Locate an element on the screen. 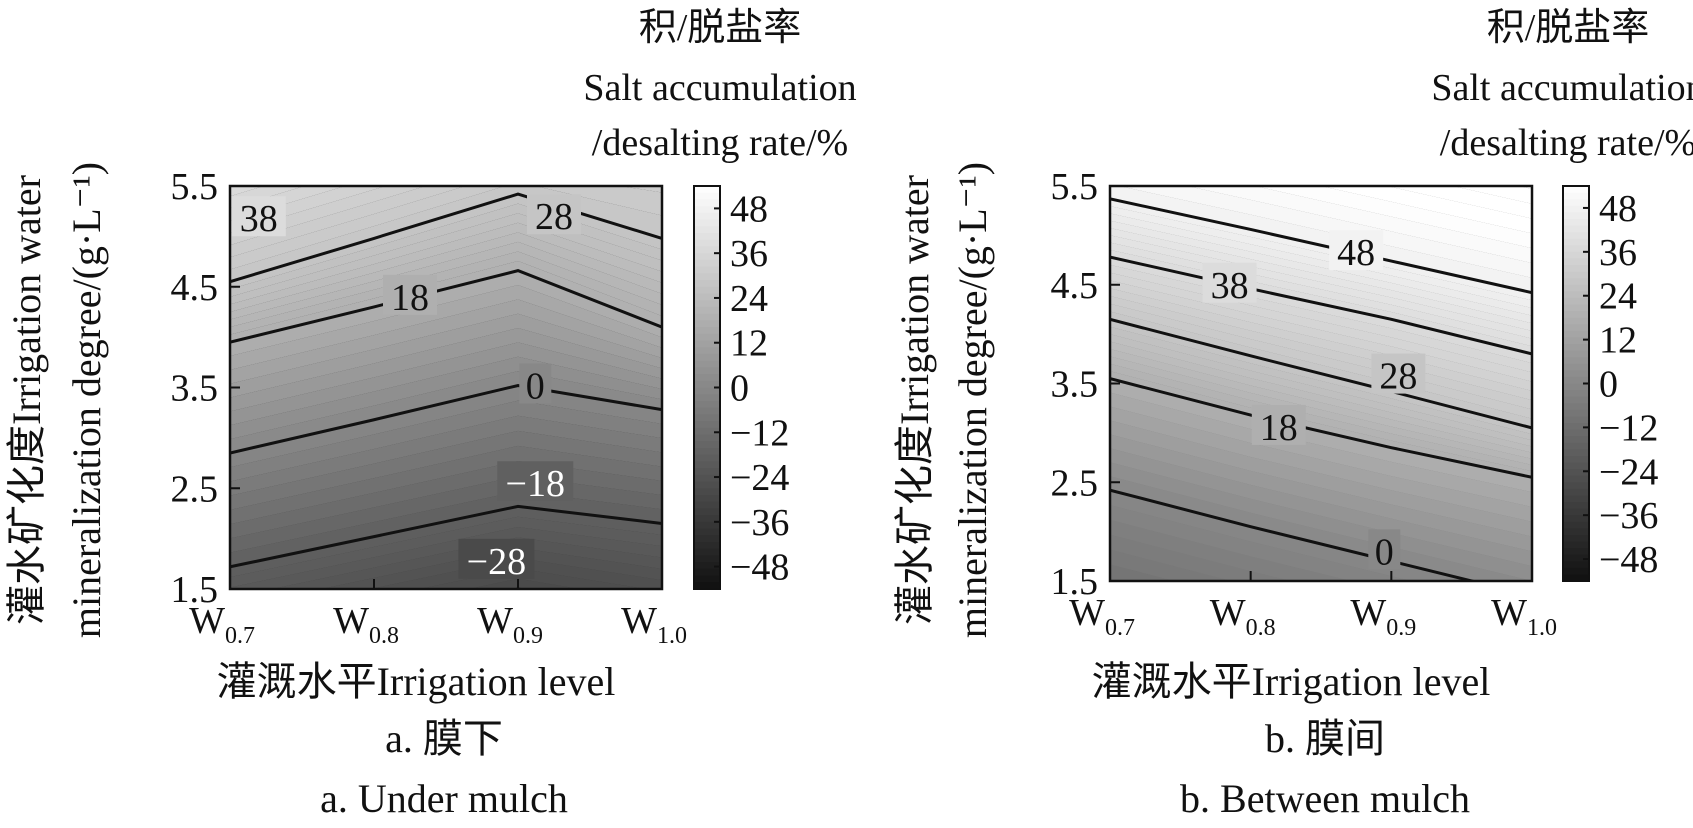 Image resolution: width=1693 pixels, height=828 pixels. colorbar-tick-label: 48 is located at coordinates (749, 209).